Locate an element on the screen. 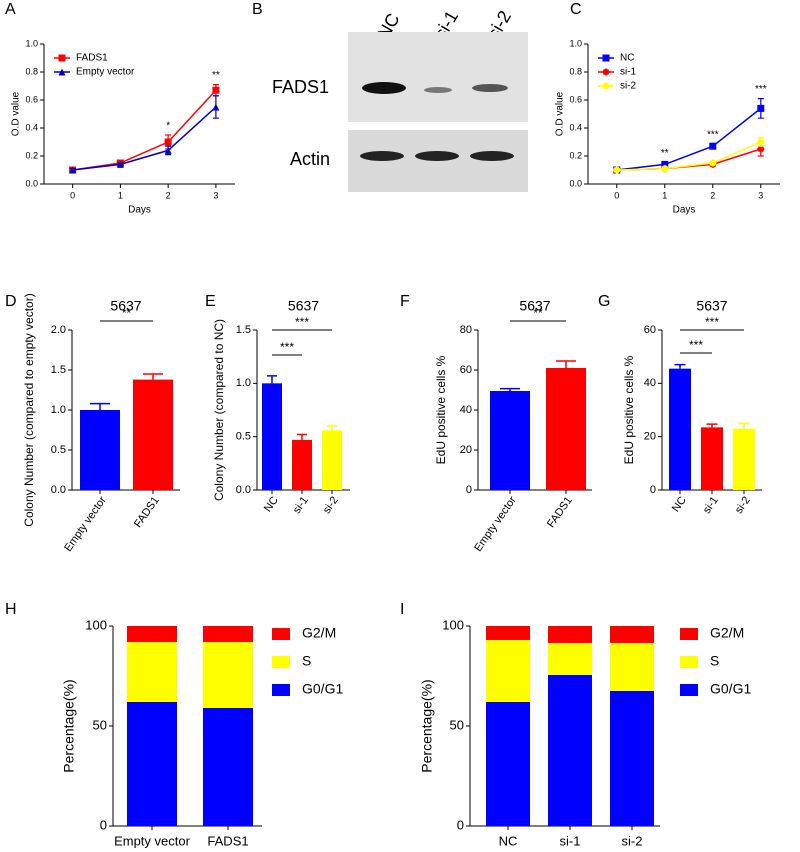 Image resolution: width=800 pixels, height=852 pixels. panel-letter: E is located at coordinates (210, 301).